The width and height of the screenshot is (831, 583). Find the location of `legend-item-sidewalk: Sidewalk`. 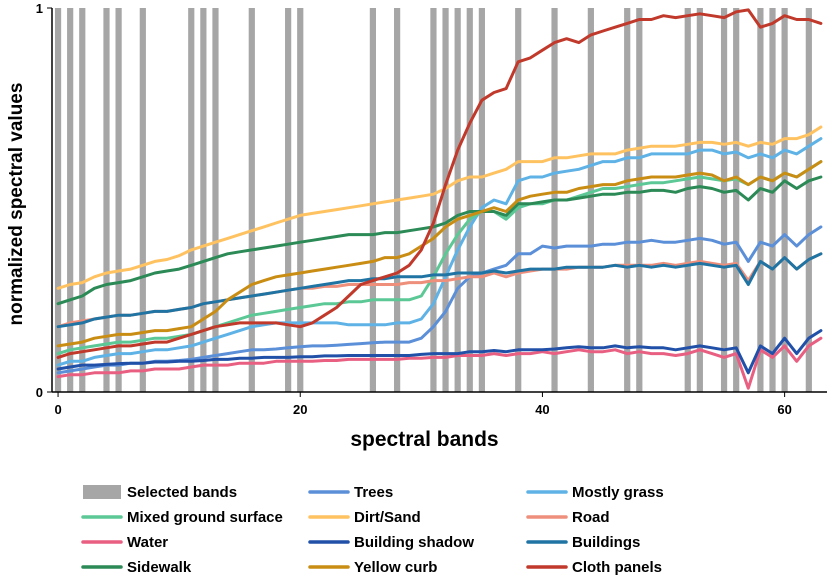

legend-item-sidewalk: Sidewalk is located at coordinates (136, 567).